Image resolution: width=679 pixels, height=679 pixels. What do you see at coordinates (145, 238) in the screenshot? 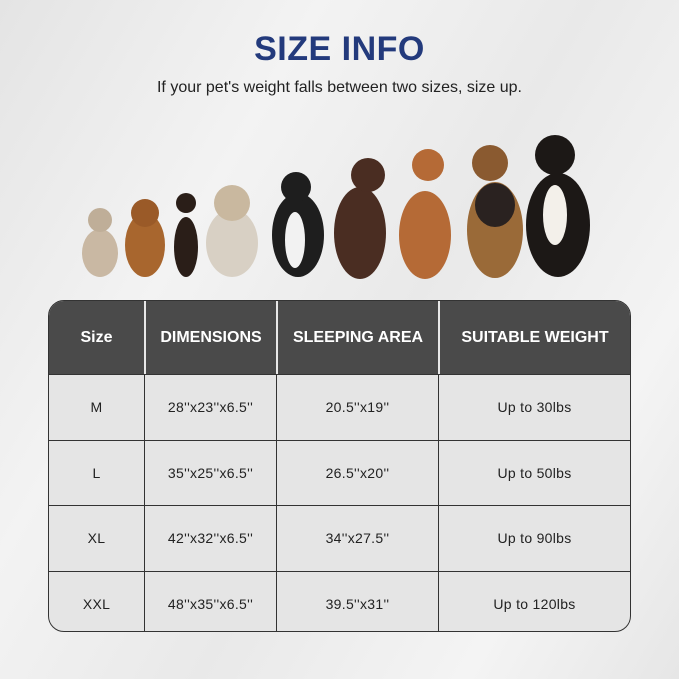
I see `dog-cavalier` at bounding box center [145, 238].